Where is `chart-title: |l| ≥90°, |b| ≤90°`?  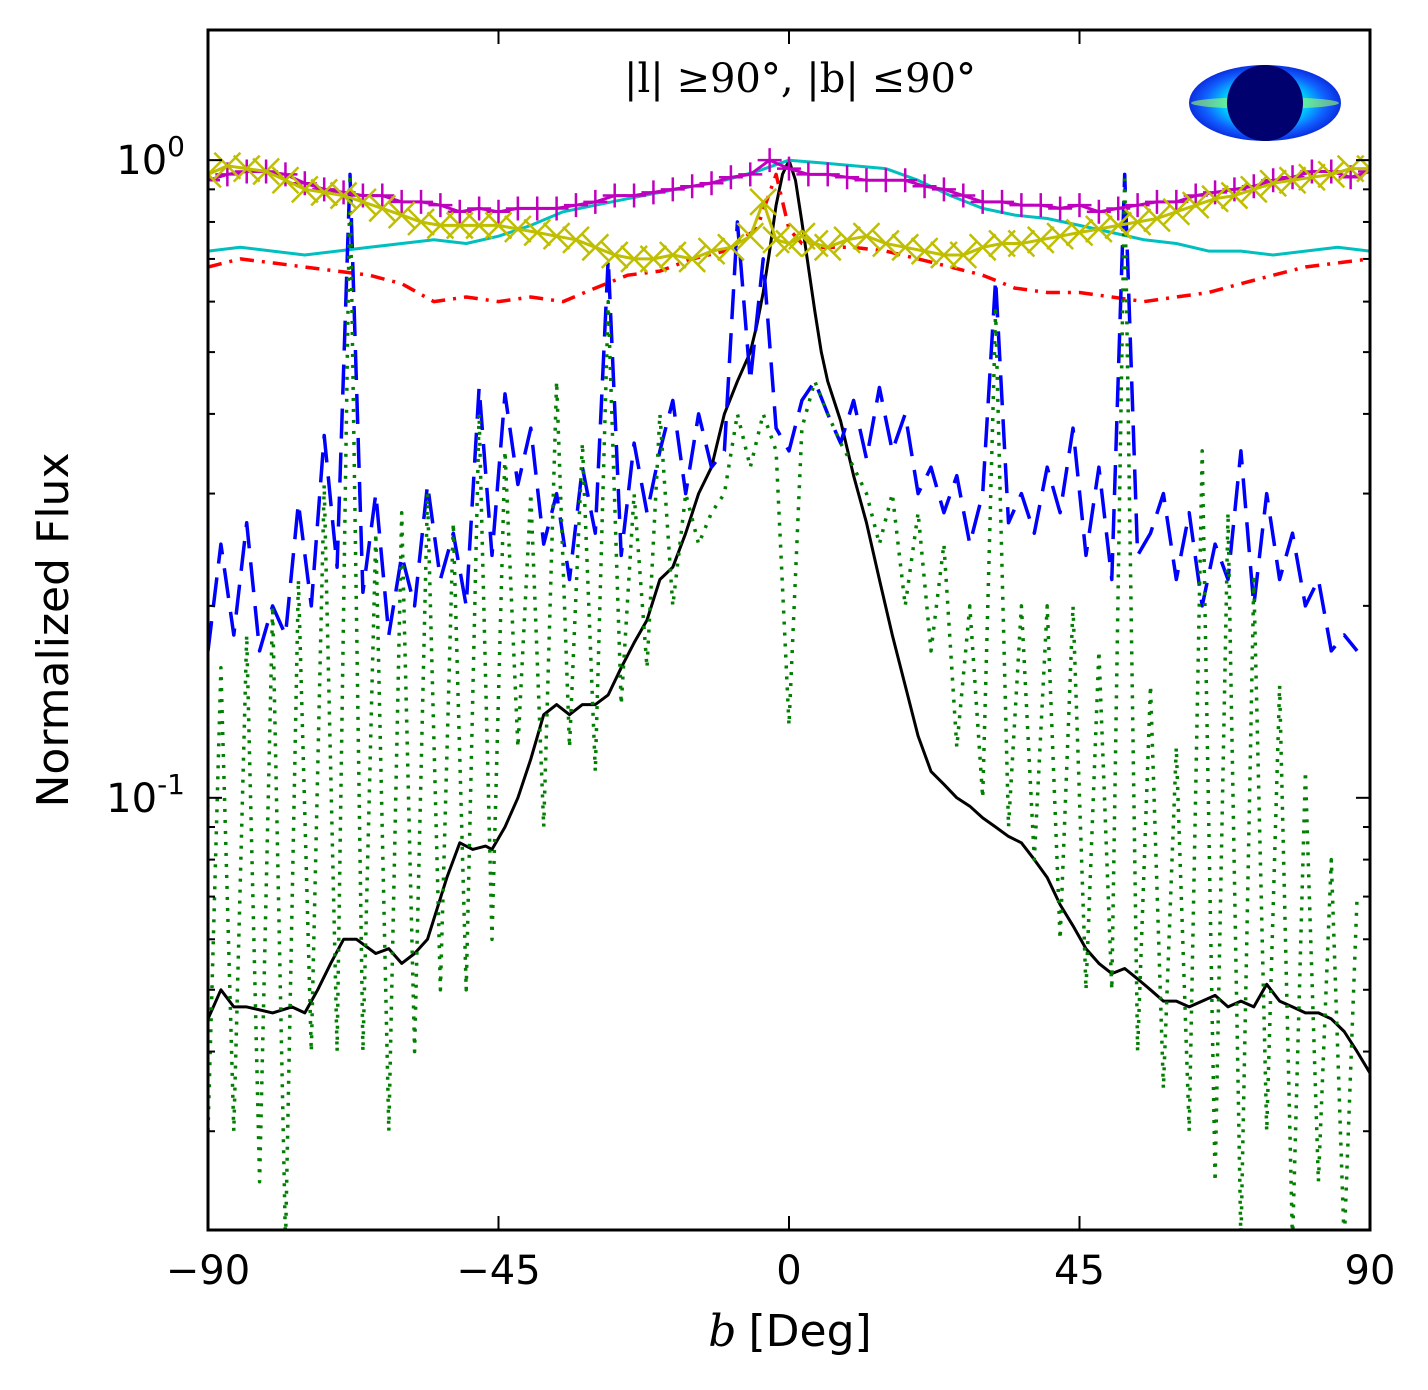 chart-title: |l| ≥90°, |b| ≤90° is located at coordinates (800, 79).